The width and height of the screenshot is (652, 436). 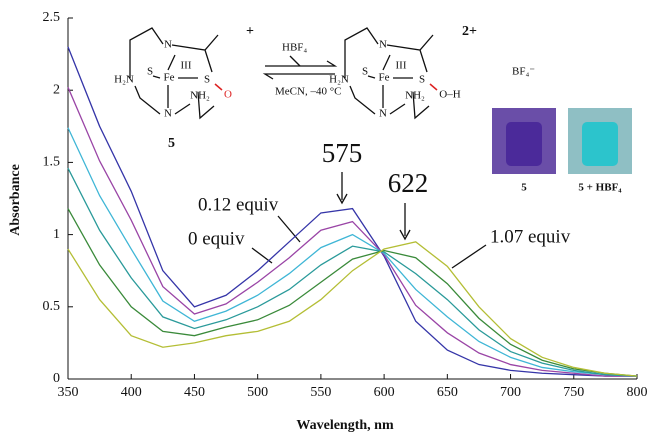 I want to click on photo-label: 5 + HBF₄, so click(x=600, y=188).